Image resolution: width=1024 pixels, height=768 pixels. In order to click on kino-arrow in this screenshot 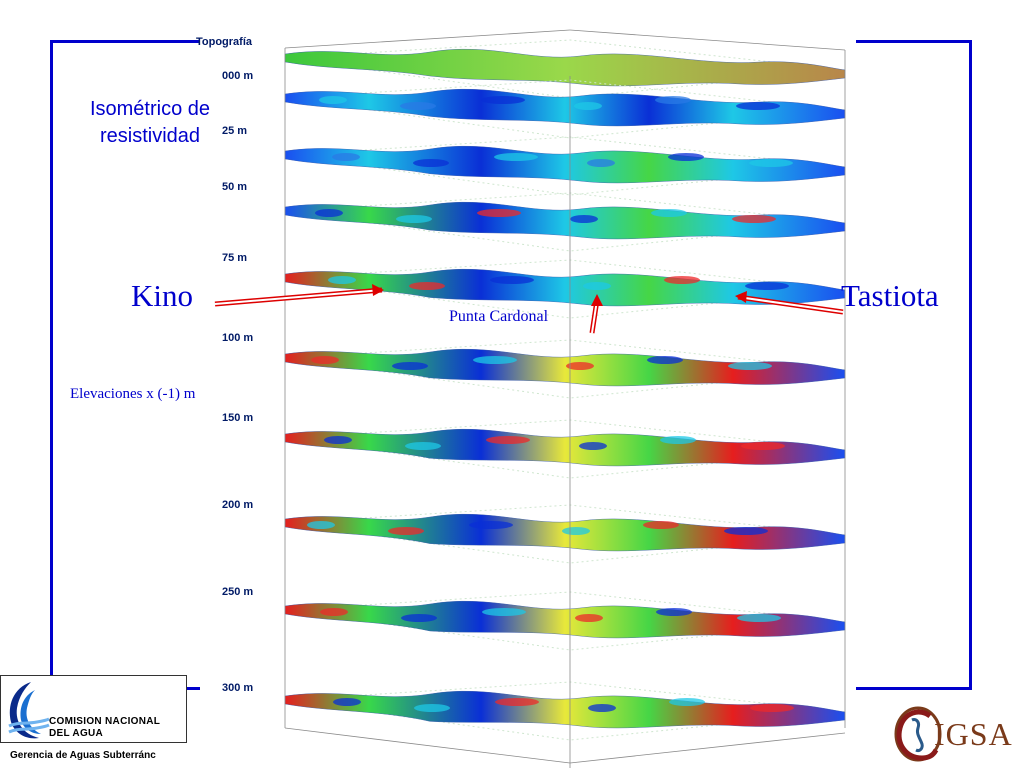, I will do `click(299, 295)`.